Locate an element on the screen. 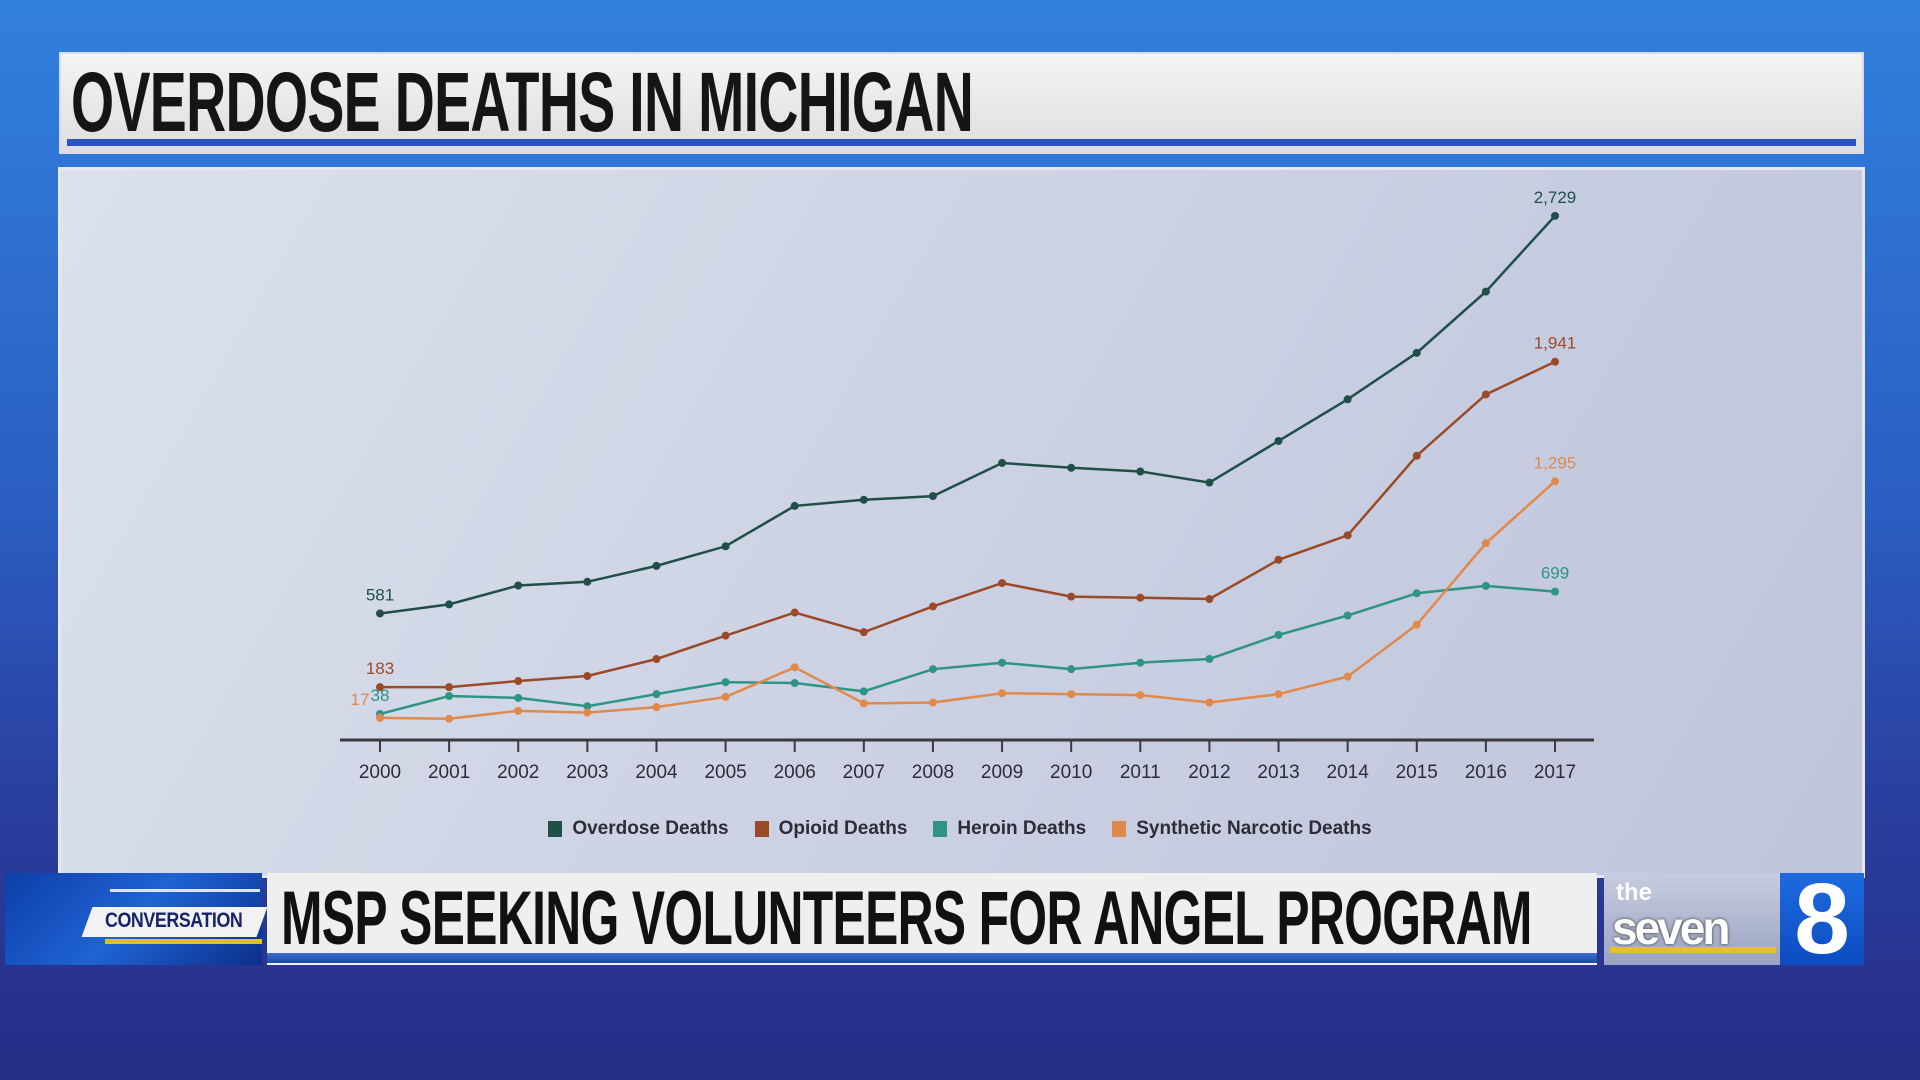 This screenshot has width=1920, height=1080. x-tick-label: 2013 is located at coordinates (1278, 772).